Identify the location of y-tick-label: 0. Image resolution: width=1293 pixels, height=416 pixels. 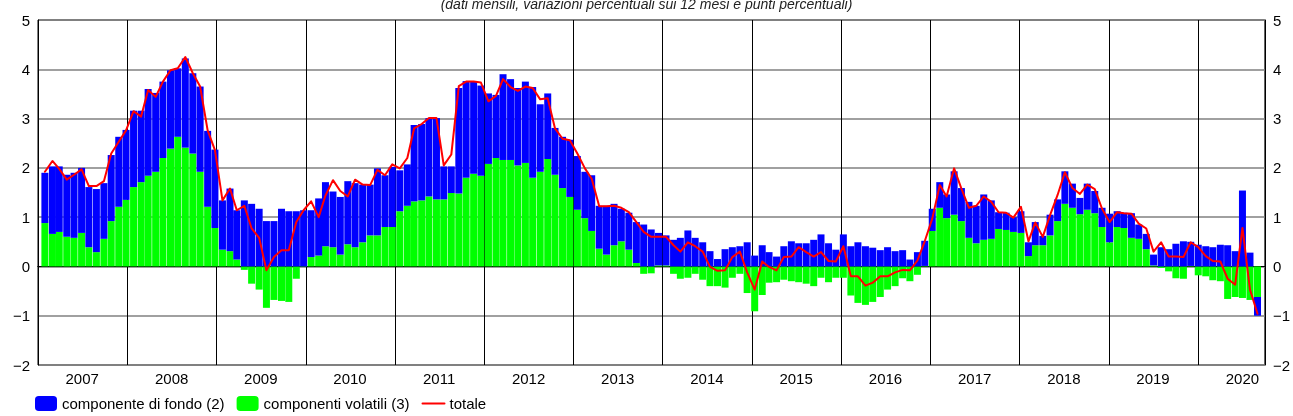
(25, 266).